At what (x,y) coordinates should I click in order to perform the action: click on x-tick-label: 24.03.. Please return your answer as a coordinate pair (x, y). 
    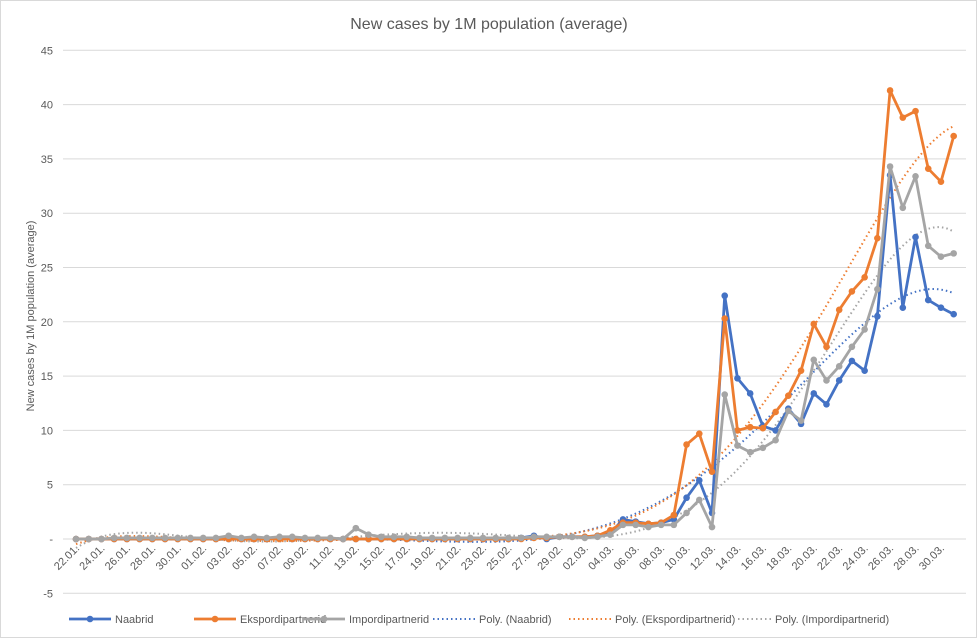
    Looking at the image, I should click on (856, 558).